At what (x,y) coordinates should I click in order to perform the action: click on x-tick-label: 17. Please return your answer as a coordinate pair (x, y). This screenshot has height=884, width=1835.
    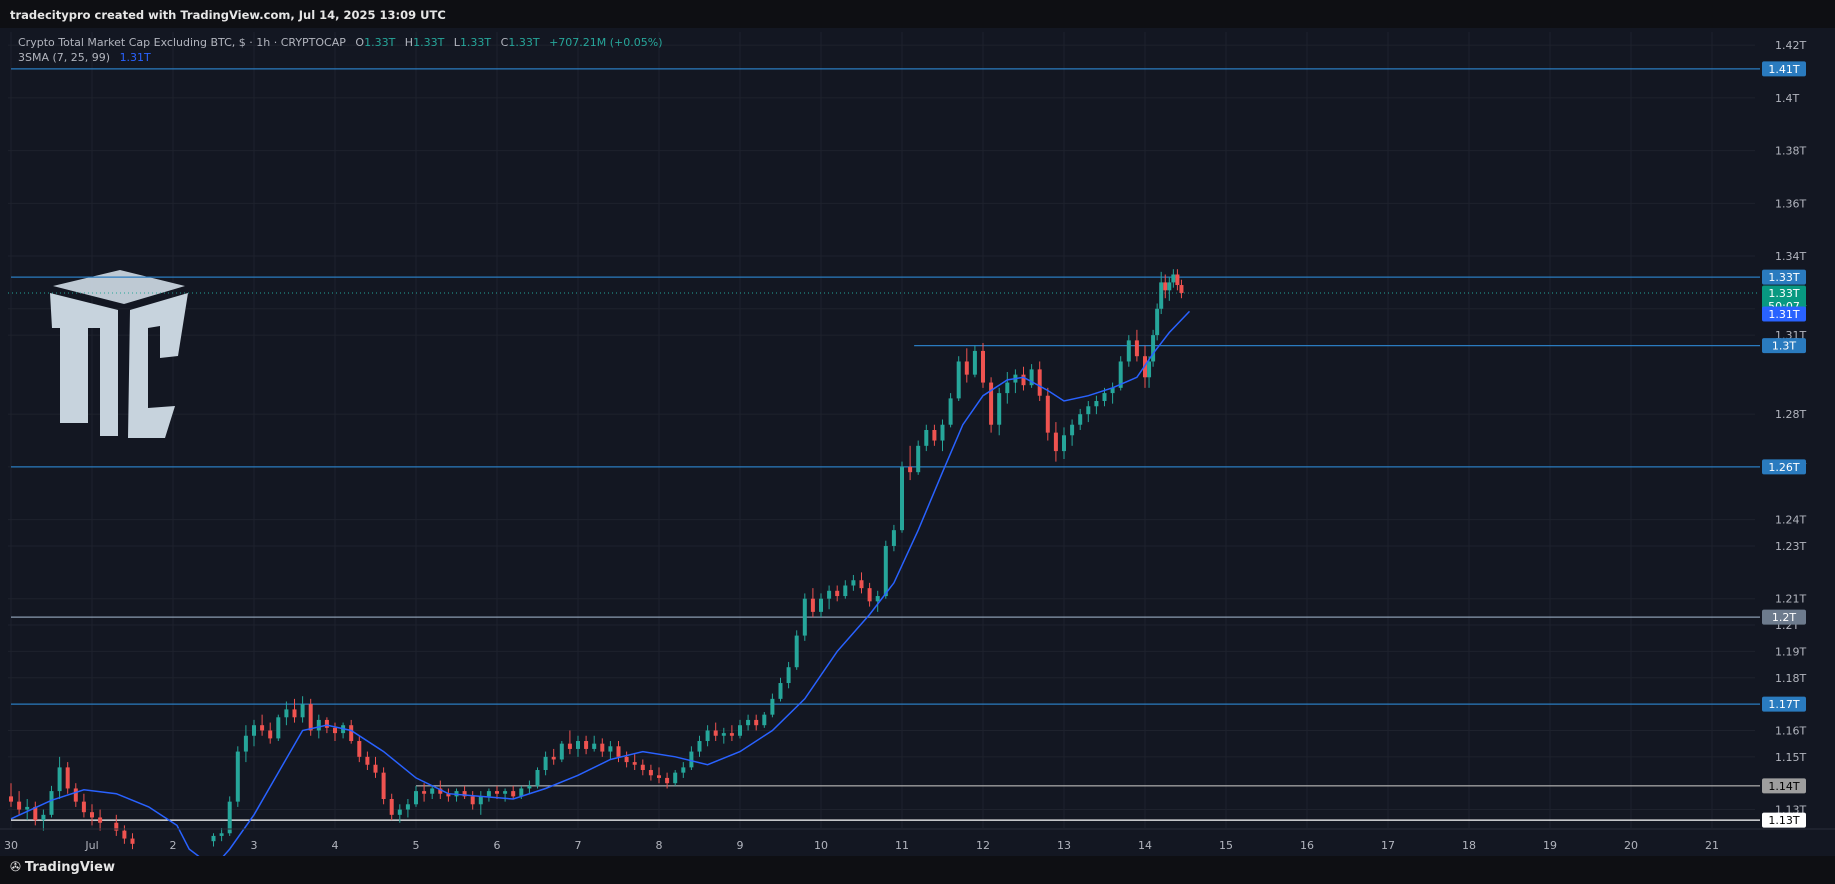
    Looking at the image, I should click on (1388, 845).